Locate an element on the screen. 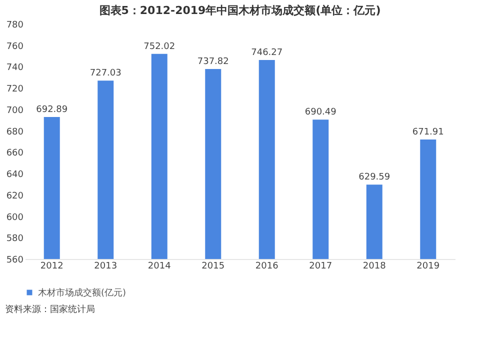 This screenshot has height=362, width=500. data-label: 692.89 is located at coordinates (52, 110).